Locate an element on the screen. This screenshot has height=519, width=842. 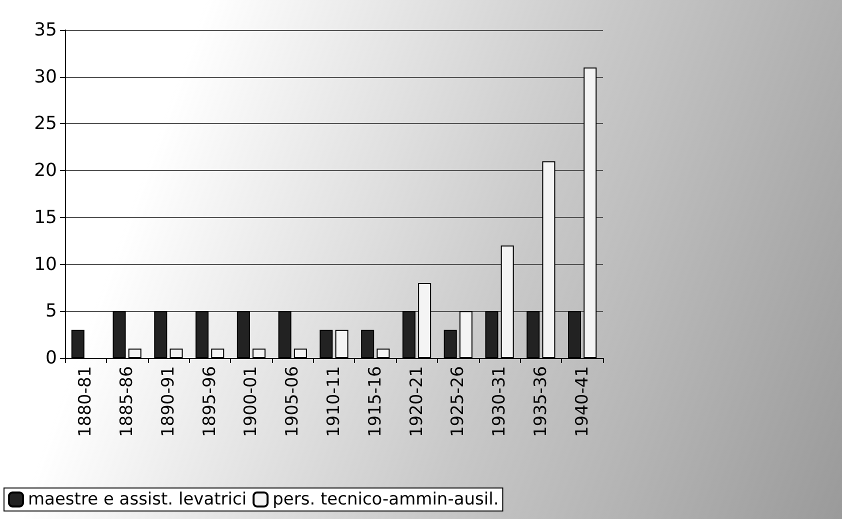
legend-label: pers. tecnico-ammin-ausil. is located at coordinates (385, 500).